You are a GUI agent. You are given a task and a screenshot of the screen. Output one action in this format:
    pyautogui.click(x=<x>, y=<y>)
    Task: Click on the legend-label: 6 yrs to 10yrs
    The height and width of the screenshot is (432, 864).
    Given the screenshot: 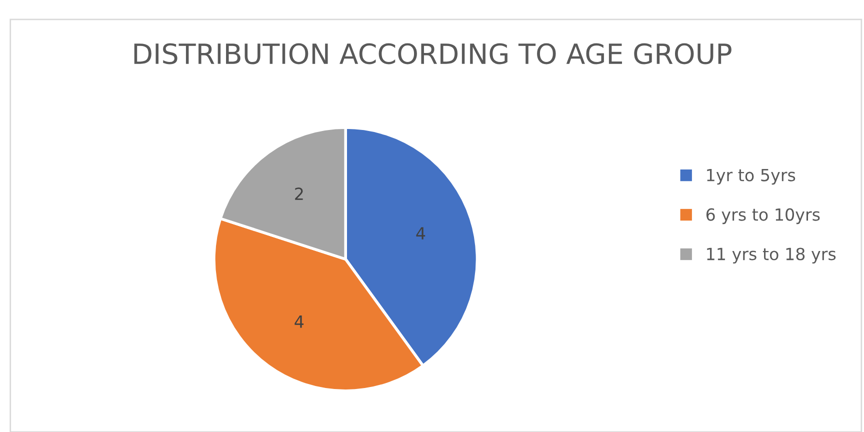 What is the action you would take?
    pyautogui.click(x=763, y=216)
    